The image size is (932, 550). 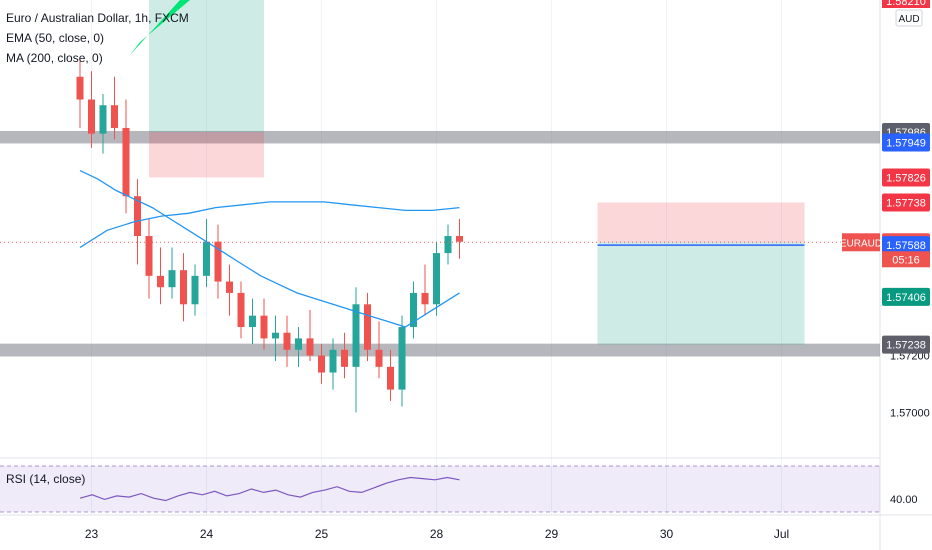 I want to click on ma-legend: MA (200, close, 0), so click(x=54, y=58).